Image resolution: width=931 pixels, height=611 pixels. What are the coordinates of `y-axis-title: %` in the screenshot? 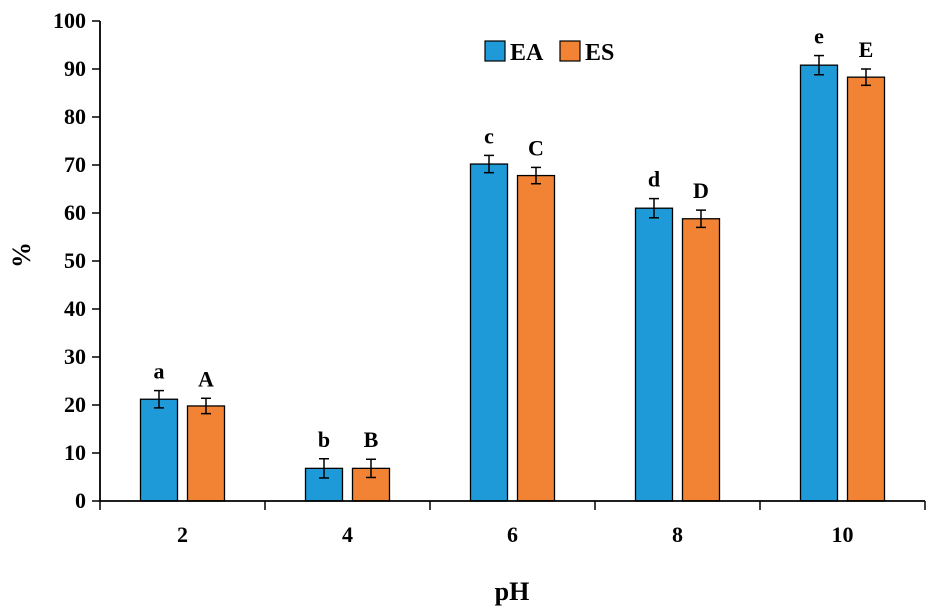 It's located at (21, 255).